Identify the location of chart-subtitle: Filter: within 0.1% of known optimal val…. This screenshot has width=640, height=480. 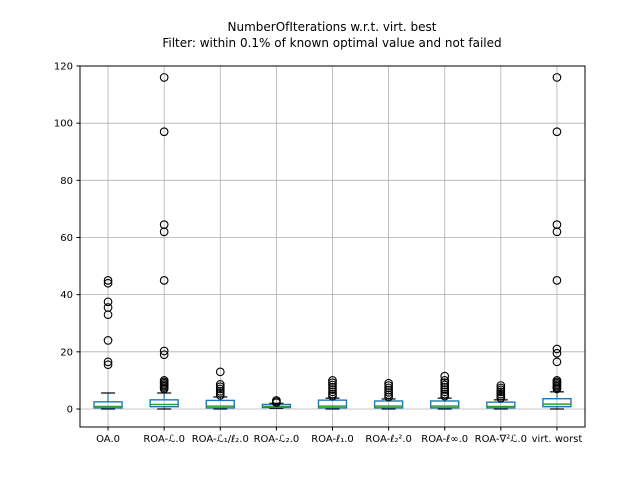
(331, 43).